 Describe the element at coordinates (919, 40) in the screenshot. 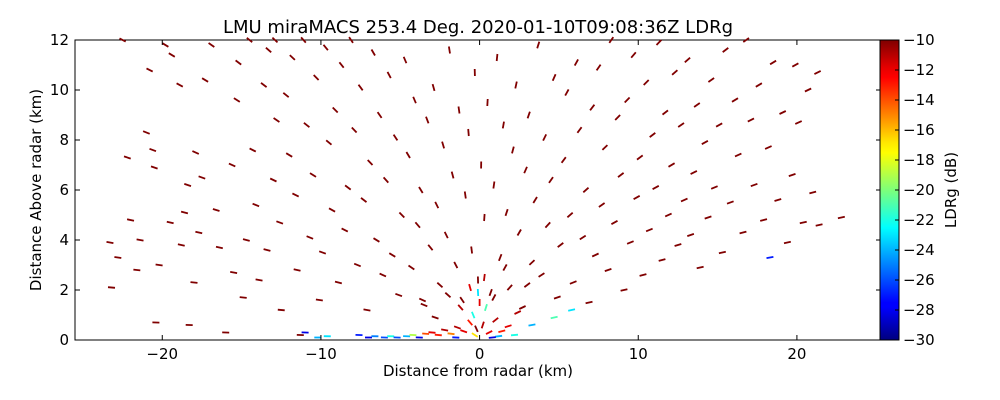

I see `colorbar-tick-label: −10` at that location.